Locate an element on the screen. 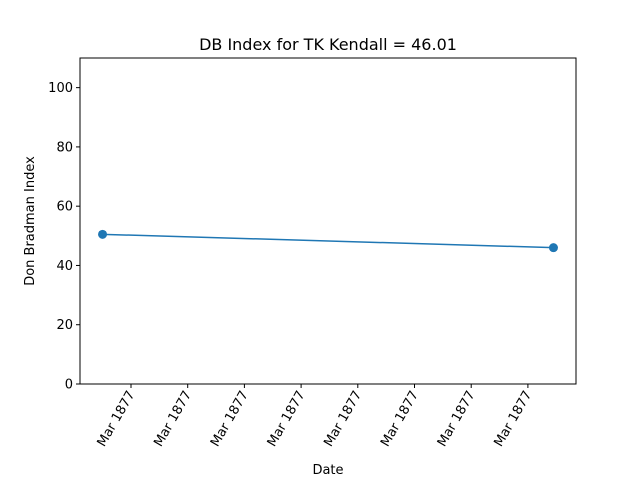 Image resolution: width=640 pixels, height=480 pixels. chart-title: DB Index for TK Kendall = 46.01 is located at coordinates (328, 44).